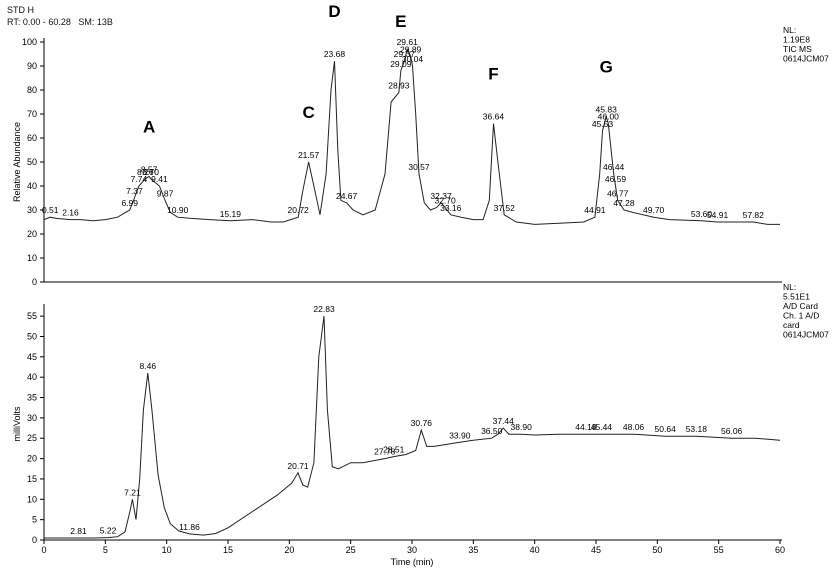  Describe the element at coordinates (596, 550) in the screenshot. I see `ad-x-tick-label: 45` at that location.